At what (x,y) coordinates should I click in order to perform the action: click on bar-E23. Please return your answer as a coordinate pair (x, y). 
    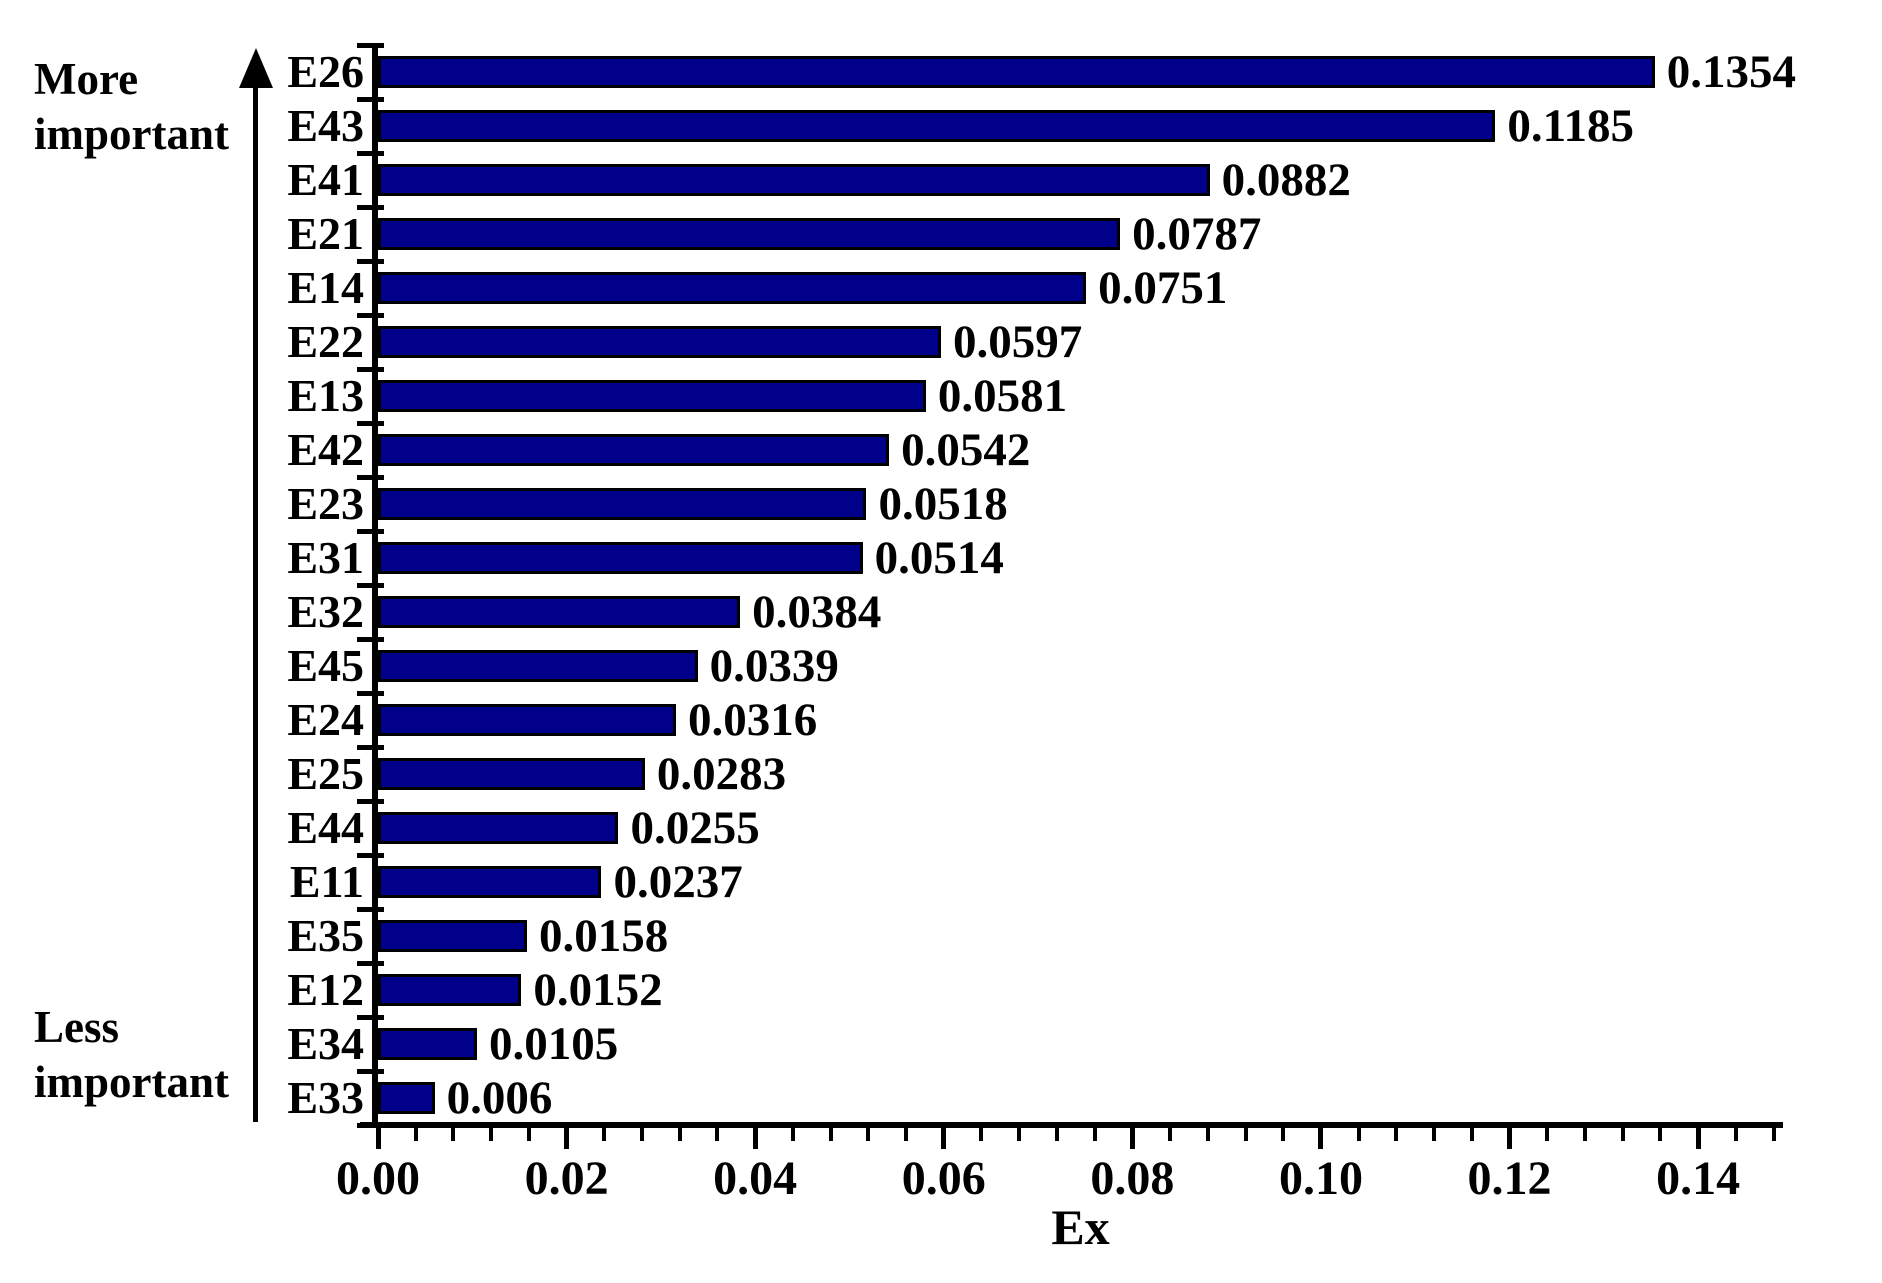
    Looking at the image, I should click on (622, 504).